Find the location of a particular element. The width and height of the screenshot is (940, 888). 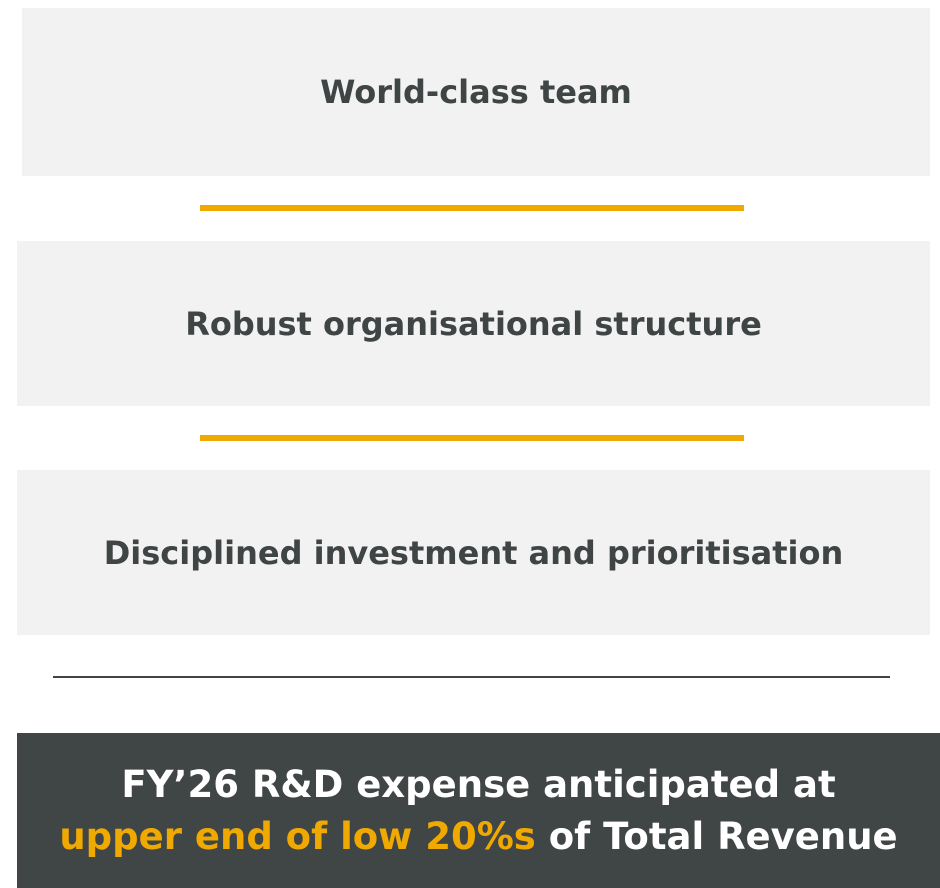

highlight-text: upper end of low 20%s is located at coordinates (297, 836).